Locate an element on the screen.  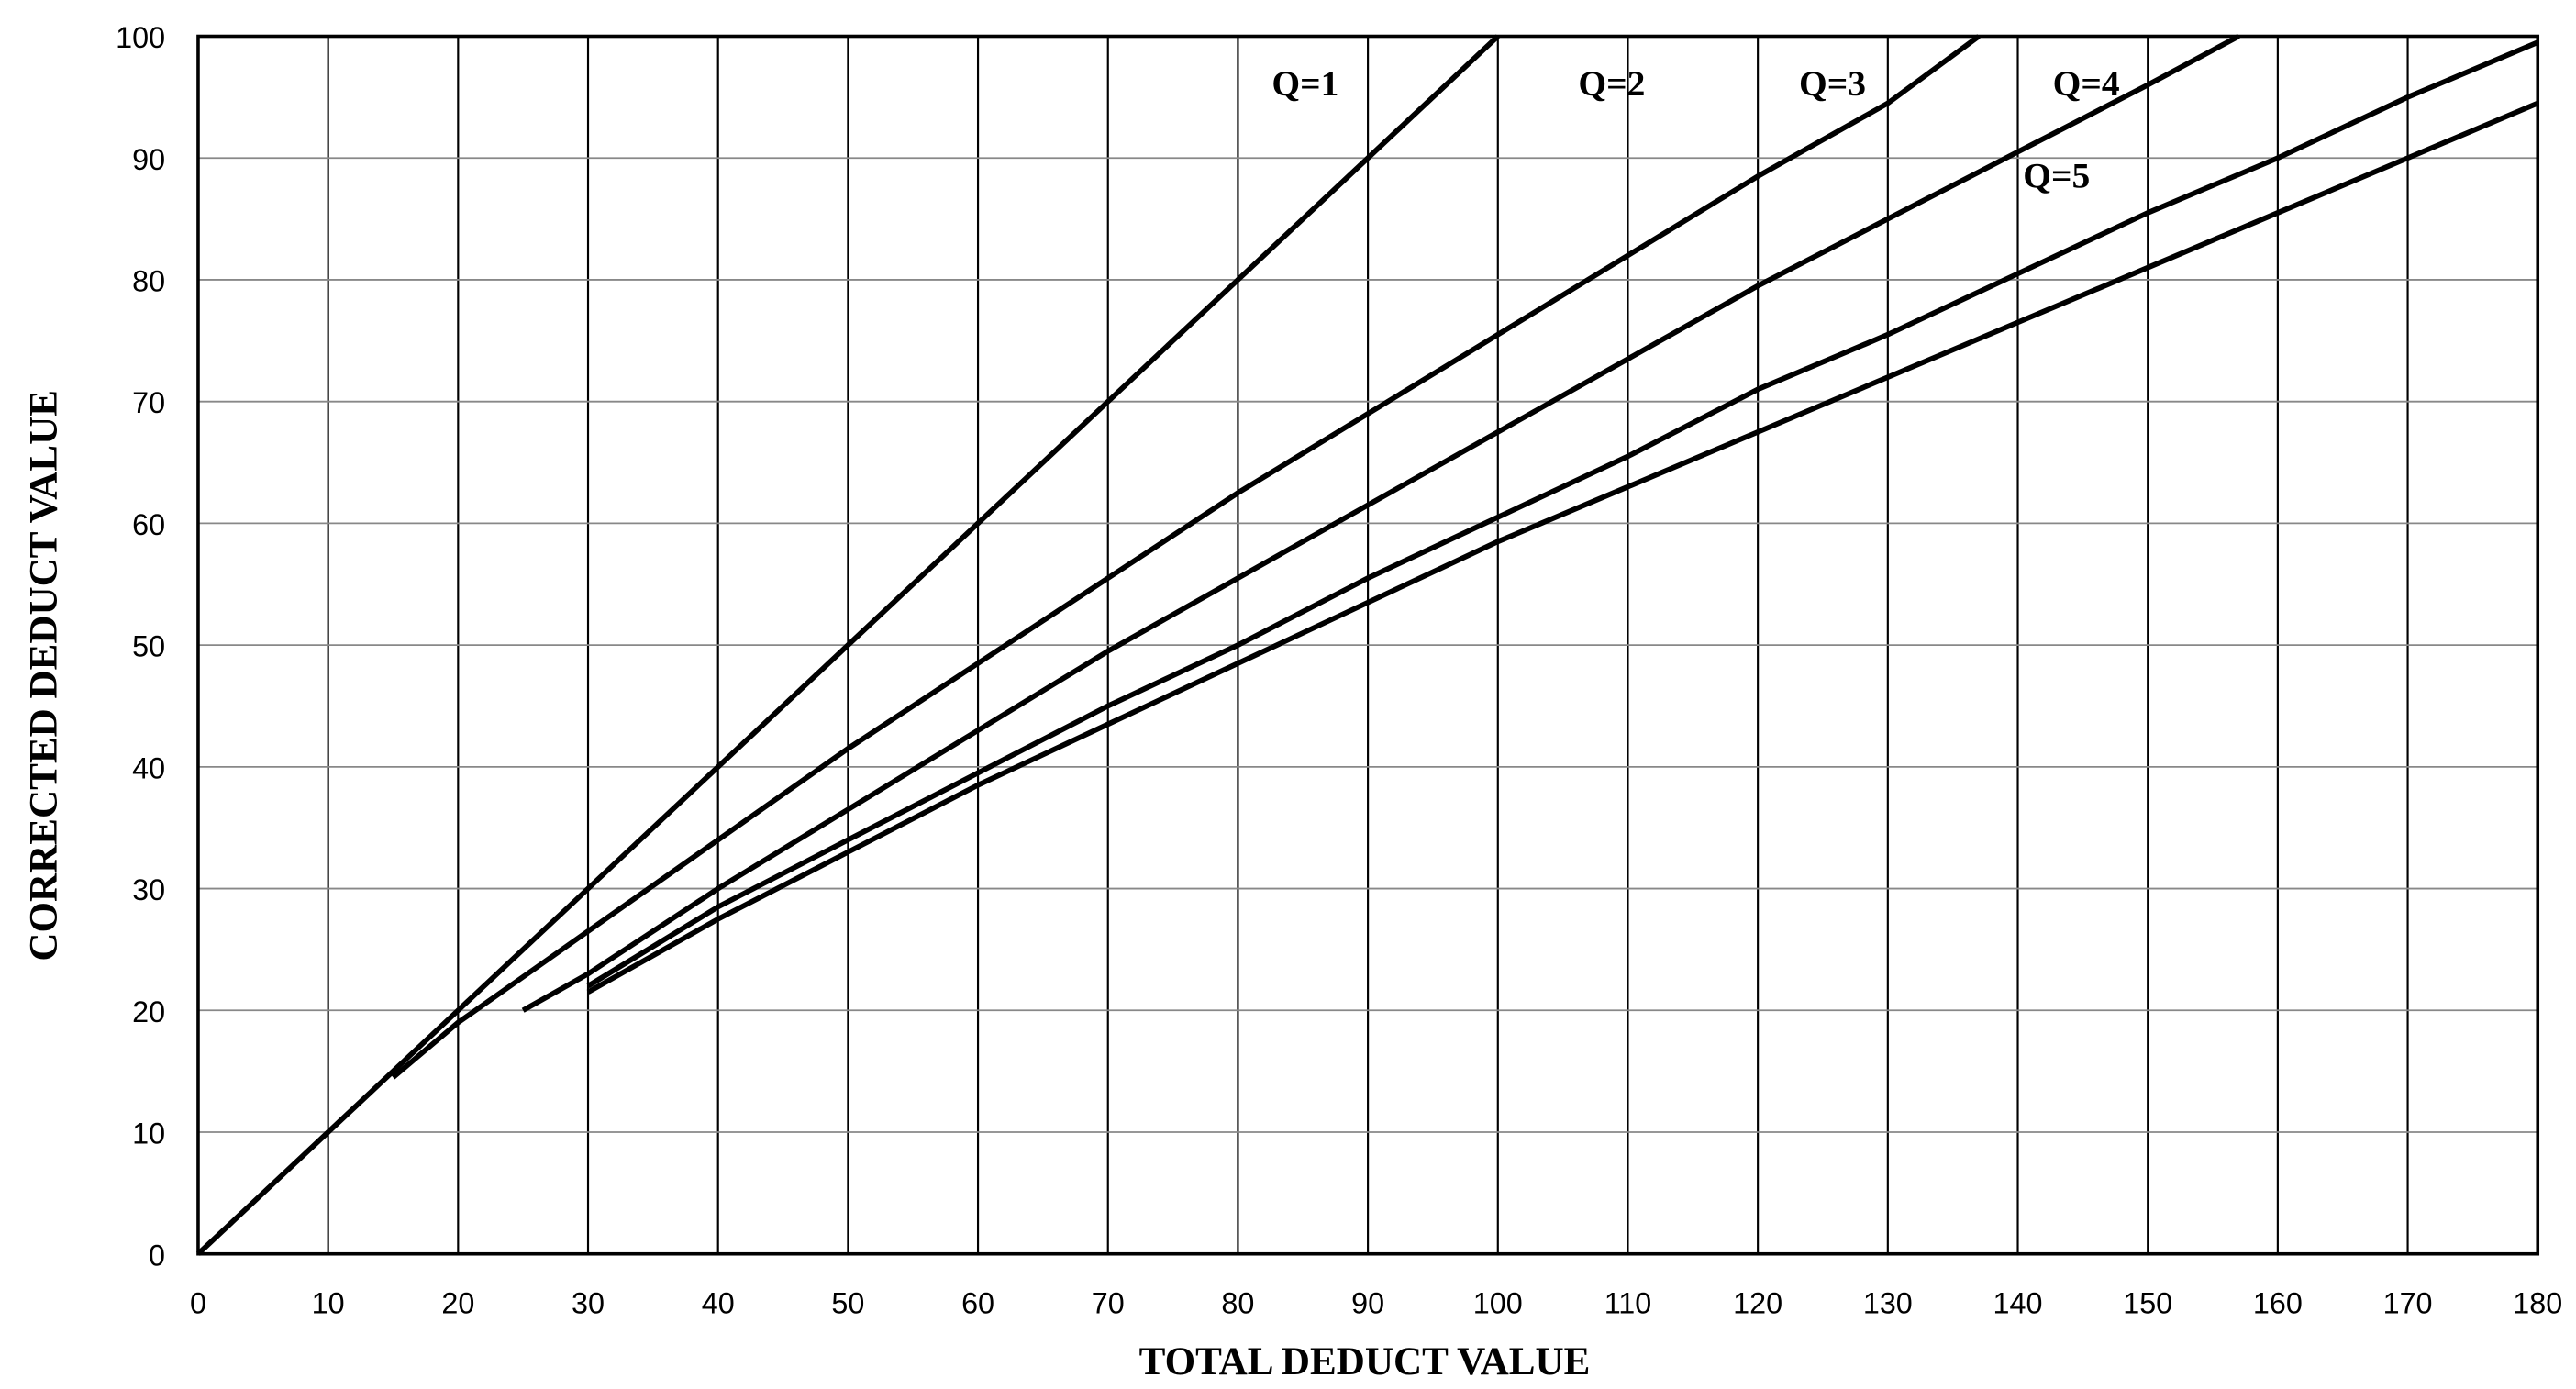
series-label: Q=3 is located at coordinates (1832, 83).